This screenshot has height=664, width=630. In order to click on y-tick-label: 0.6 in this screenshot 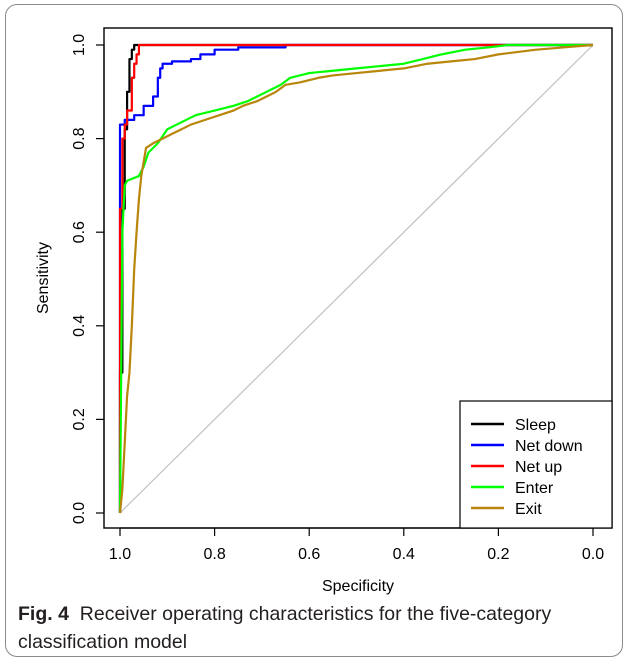, I will do `click(79, 232)`.